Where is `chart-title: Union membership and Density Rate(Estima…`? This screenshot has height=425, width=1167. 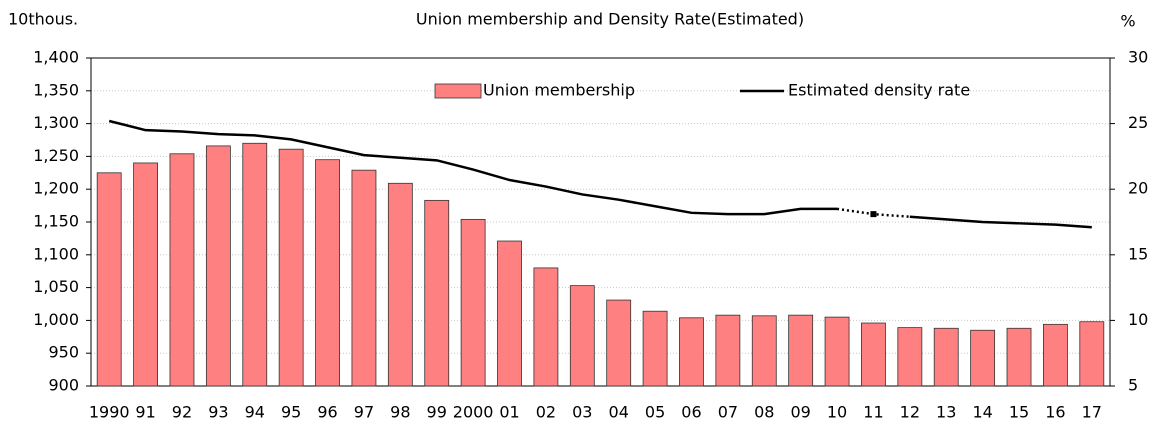
chart-title: Union membership and Density Rate(Estima… is located at coordinates (610, 19).